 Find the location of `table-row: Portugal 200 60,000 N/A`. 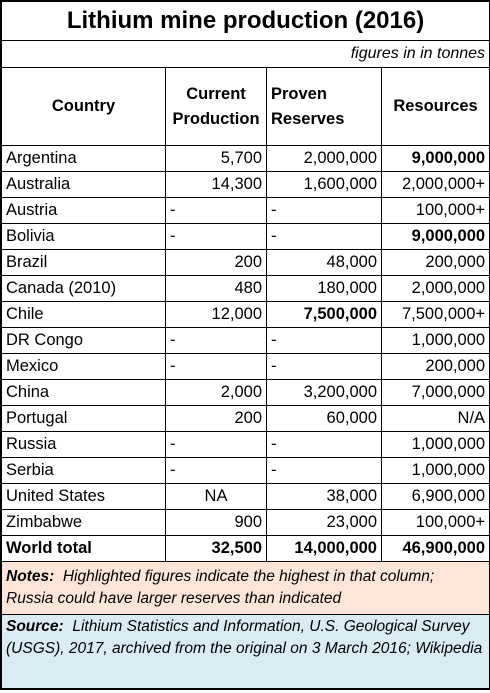

table-row: Portugal 200 60,000 N/A is located at coordinates (245, 418).